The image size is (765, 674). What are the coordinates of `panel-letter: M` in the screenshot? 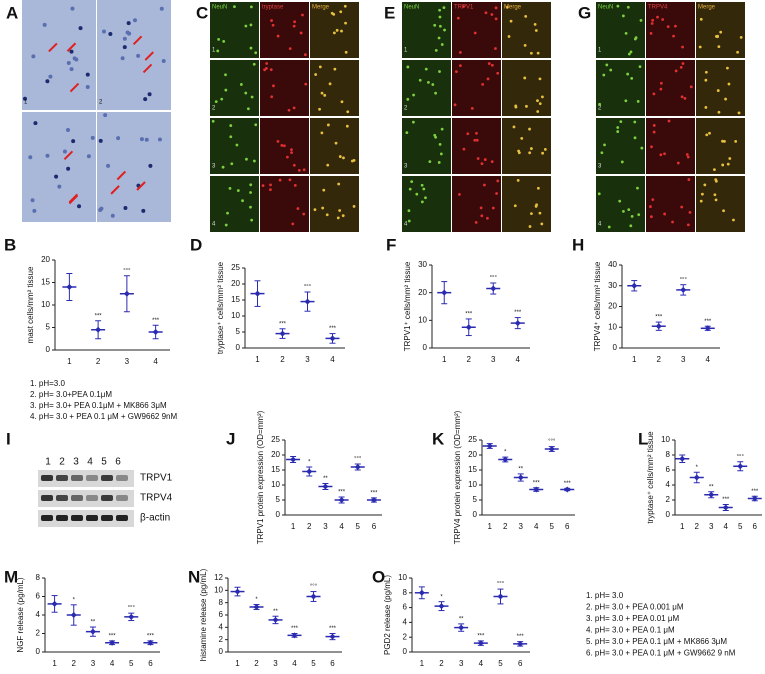 It's located at (11, 576).